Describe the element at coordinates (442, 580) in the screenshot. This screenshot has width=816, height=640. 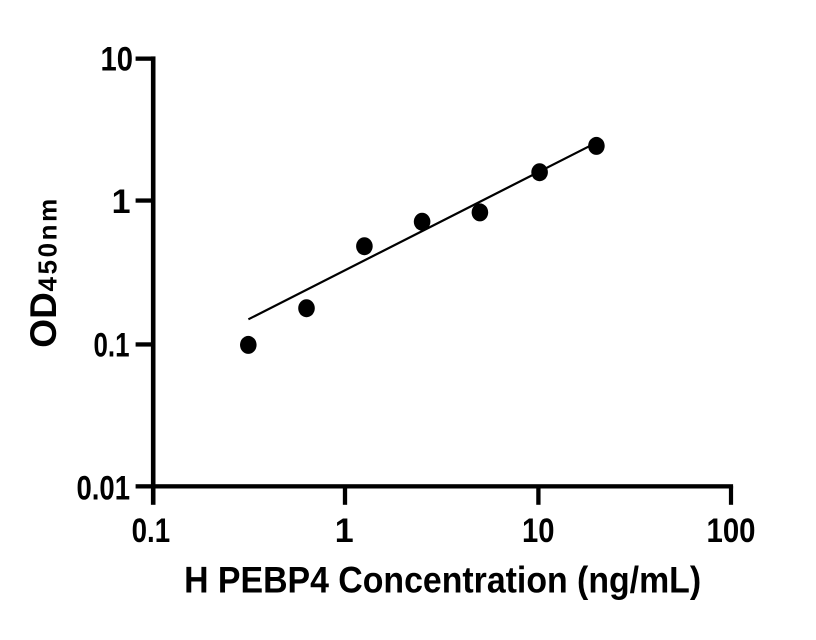
I see `svg-text: H PEBP4 Concentration (ng/mL)` at that location.